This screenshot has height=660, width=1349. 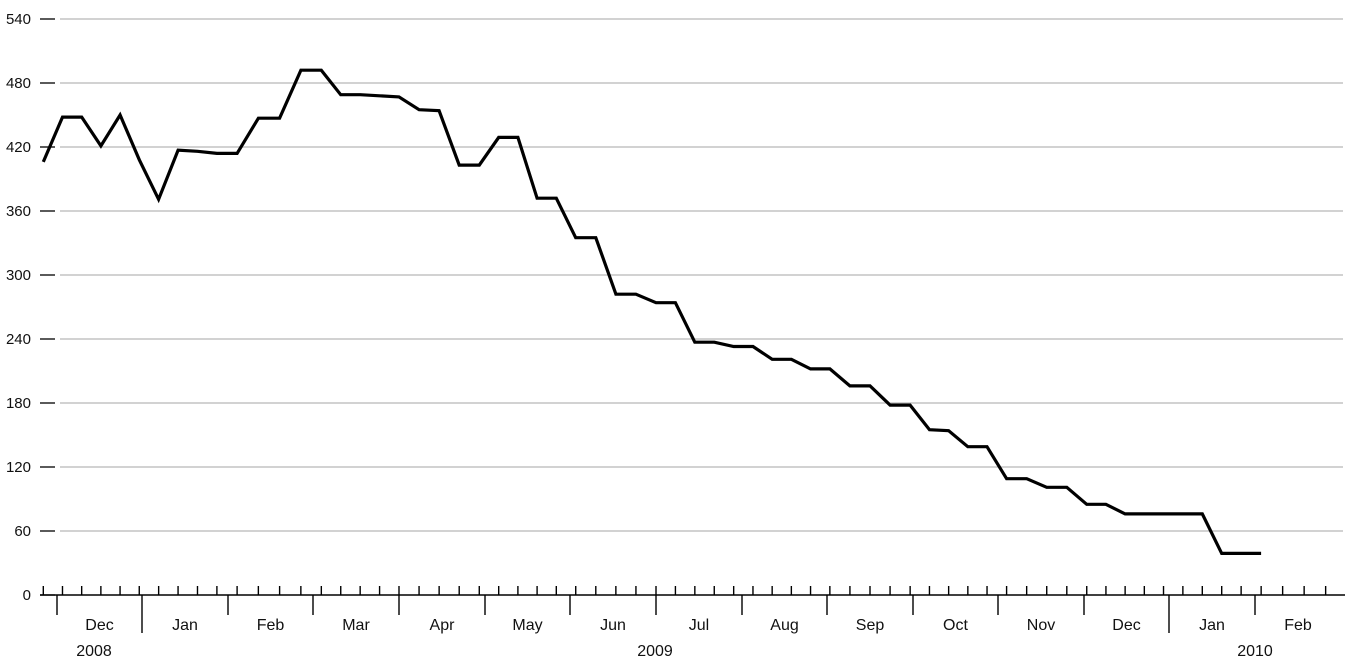 What do you see at coordinates (356, 625) in the screenshot?
I see `x-month-label: Mar` at bounding box center [356, 625].